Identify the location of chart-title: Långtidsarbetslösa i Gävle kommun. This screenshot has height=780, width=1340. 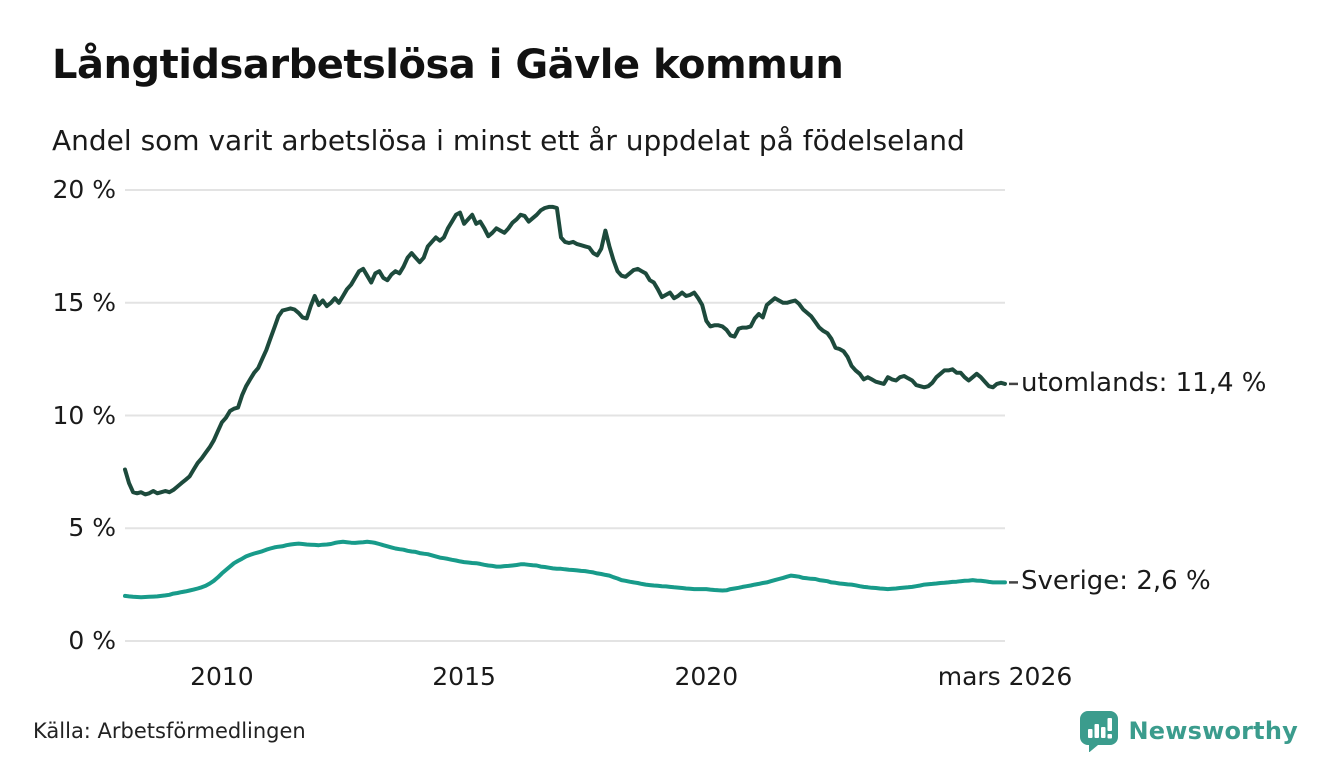
(448, 65).